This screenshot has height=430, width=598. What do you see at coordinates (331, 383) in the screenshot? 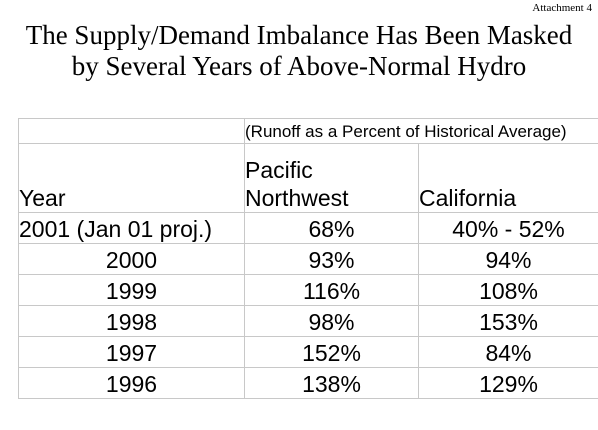
I see `cell-pnw: 138%` at bounding box center [331, 383].